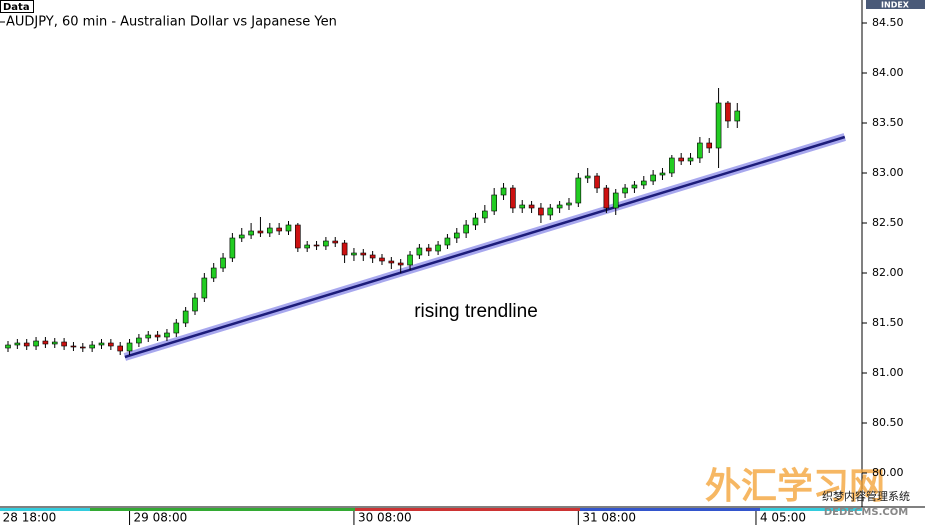 The image size is (925, 525). Describe the element at coordinates (895, 4) in the screenshot. I see `index-box` at that location.